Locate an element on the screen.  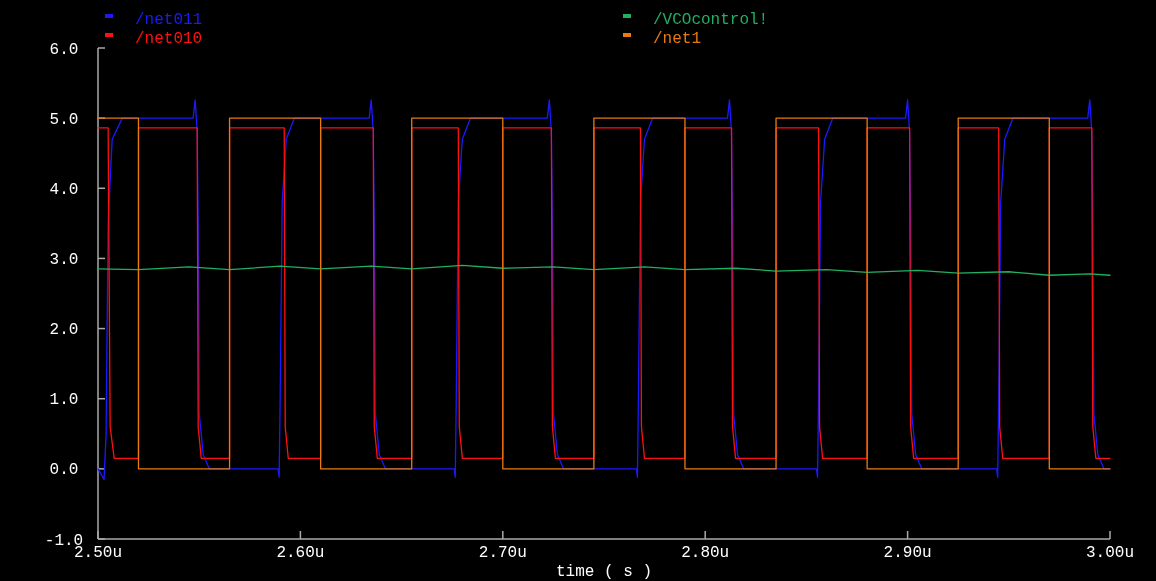
x-tick-label: 2.60u is located at coordinates (300, 553).